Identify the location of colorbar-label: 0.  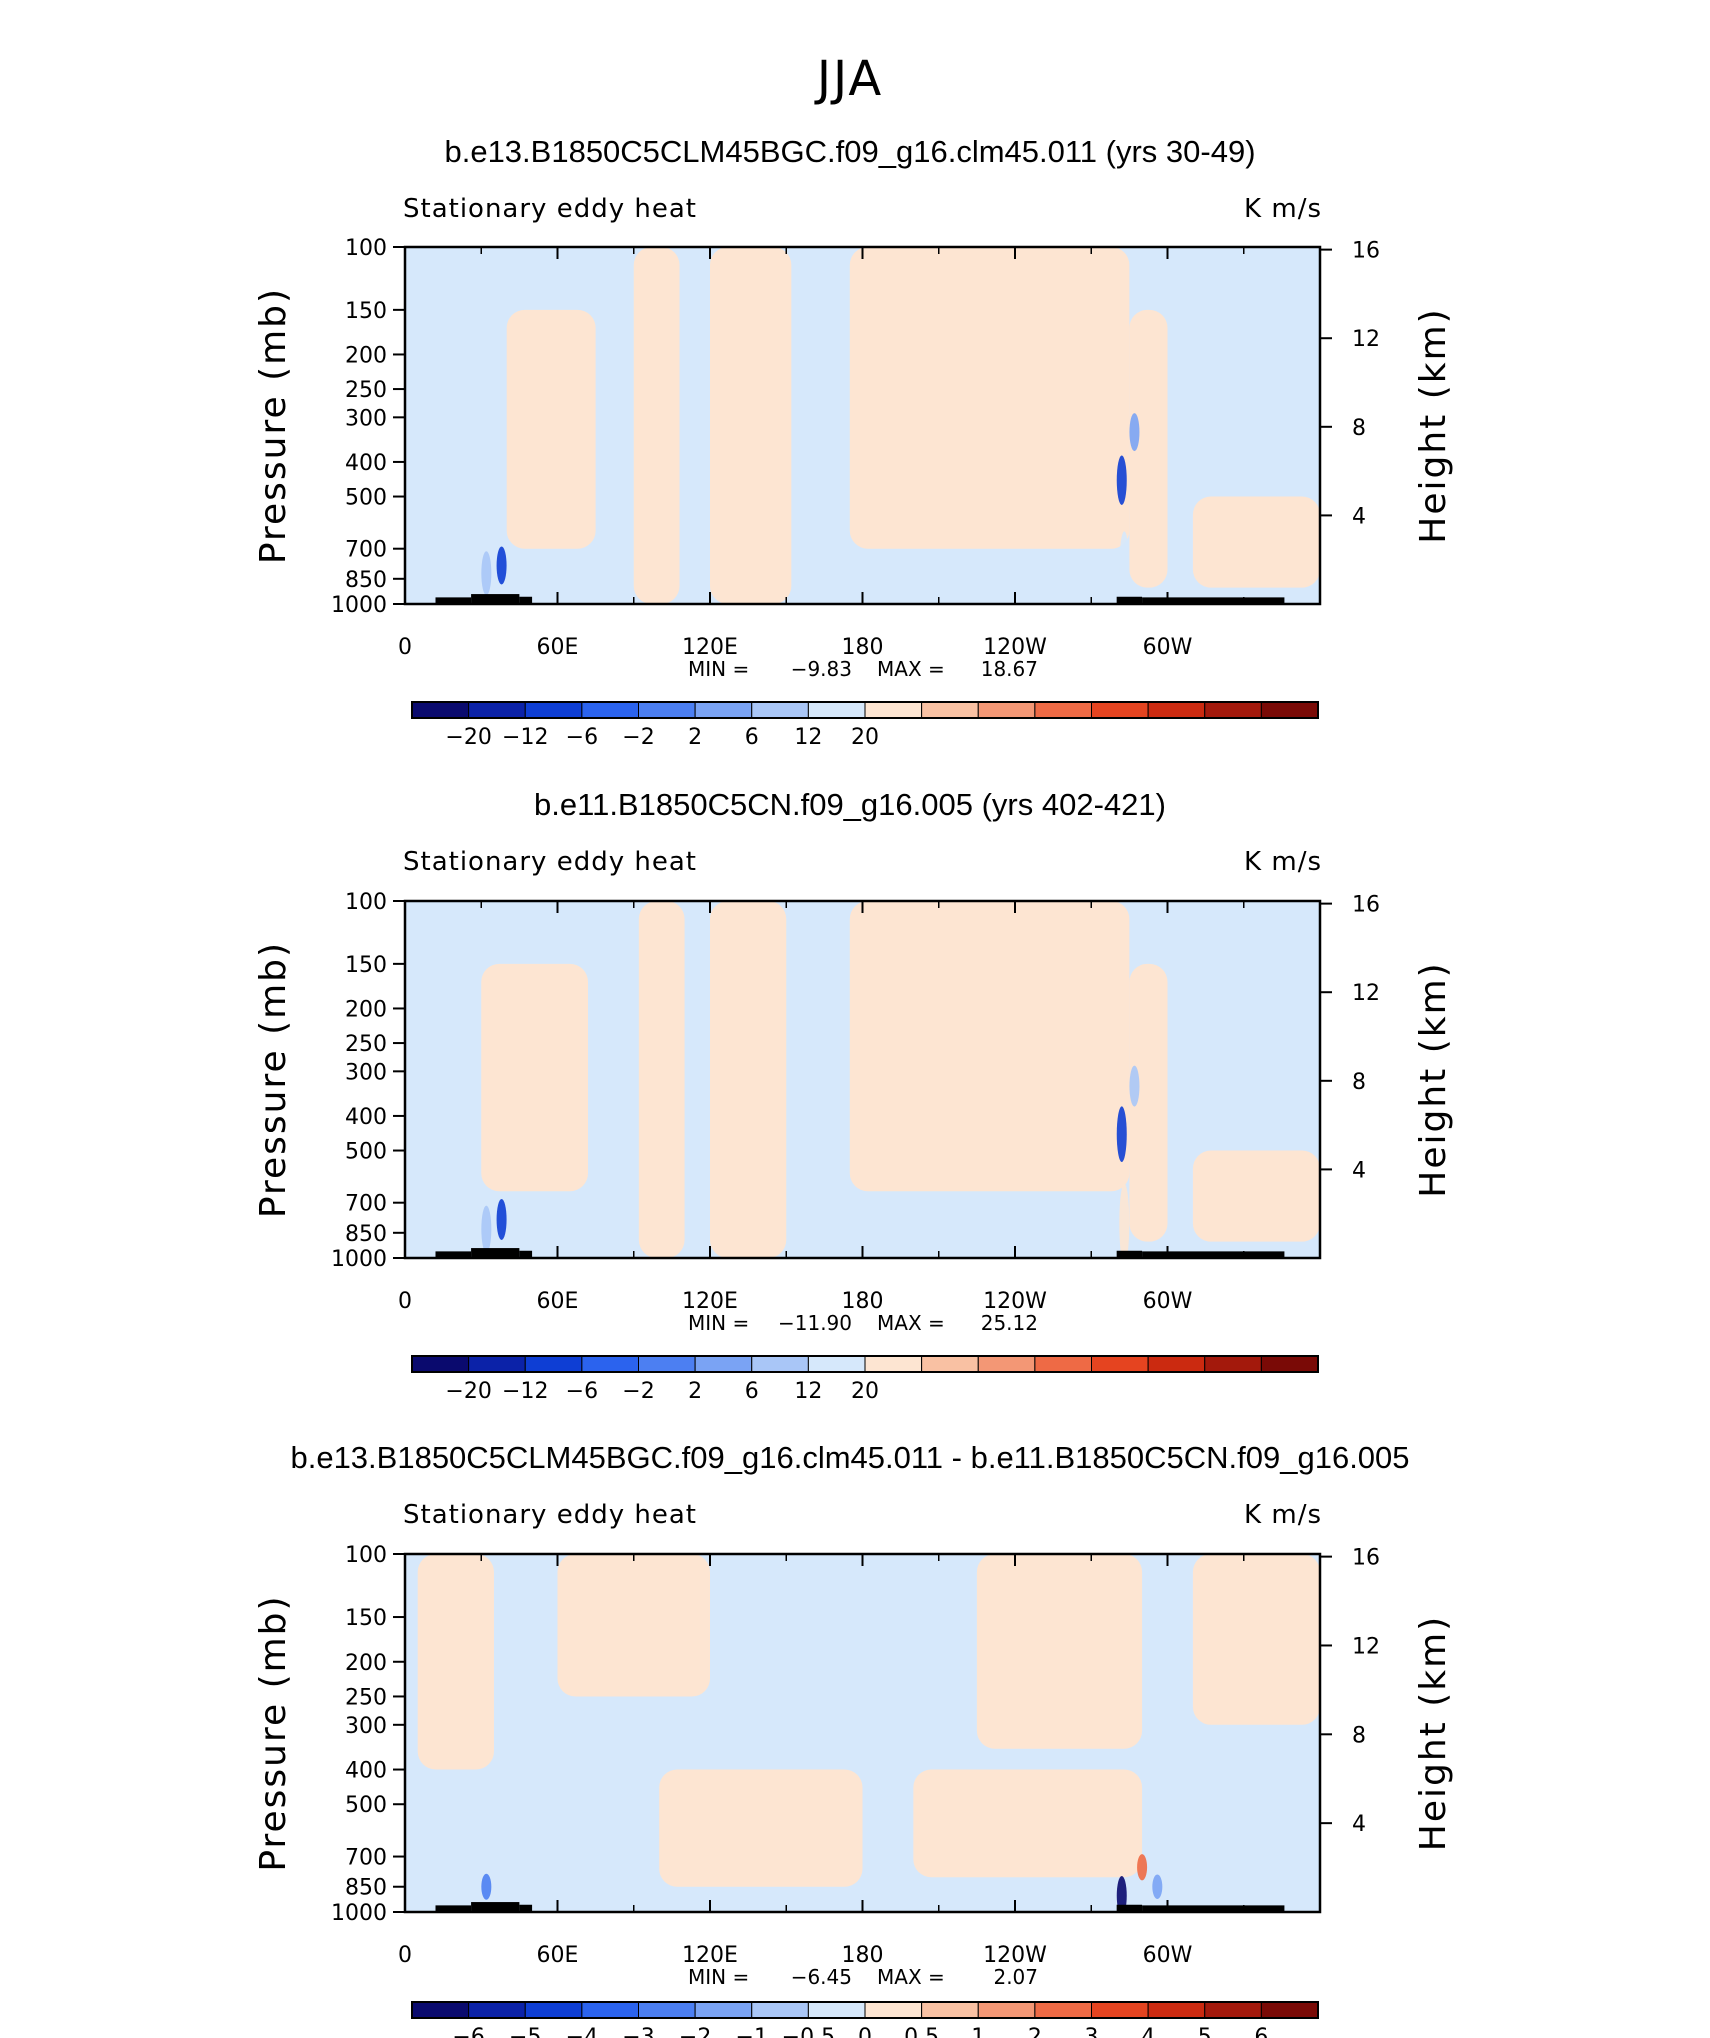
(865, 2031).